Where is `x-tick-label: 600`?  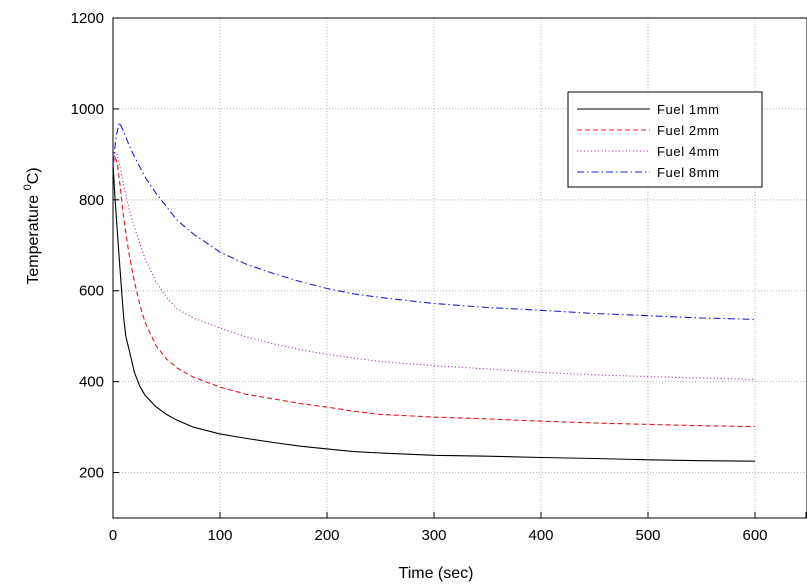 x-tick-label: 600 is located at coordinates (754, 535).